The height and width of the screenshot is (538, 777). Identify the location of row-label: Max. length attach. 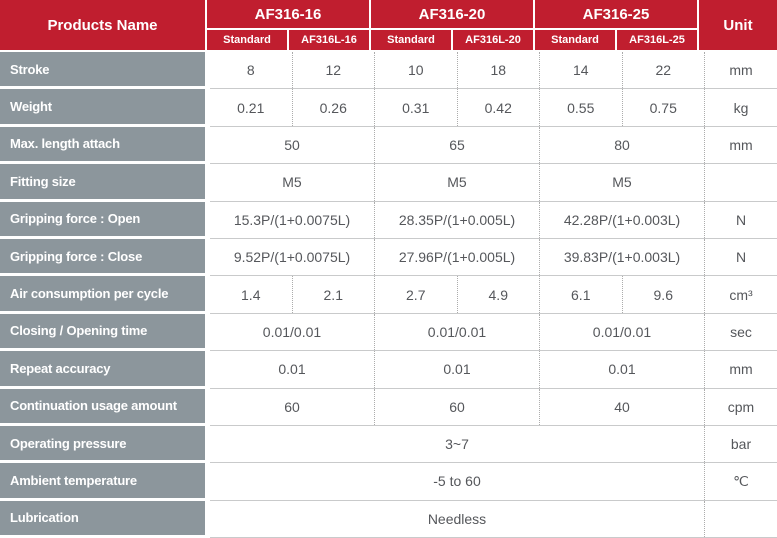
(102, 145).